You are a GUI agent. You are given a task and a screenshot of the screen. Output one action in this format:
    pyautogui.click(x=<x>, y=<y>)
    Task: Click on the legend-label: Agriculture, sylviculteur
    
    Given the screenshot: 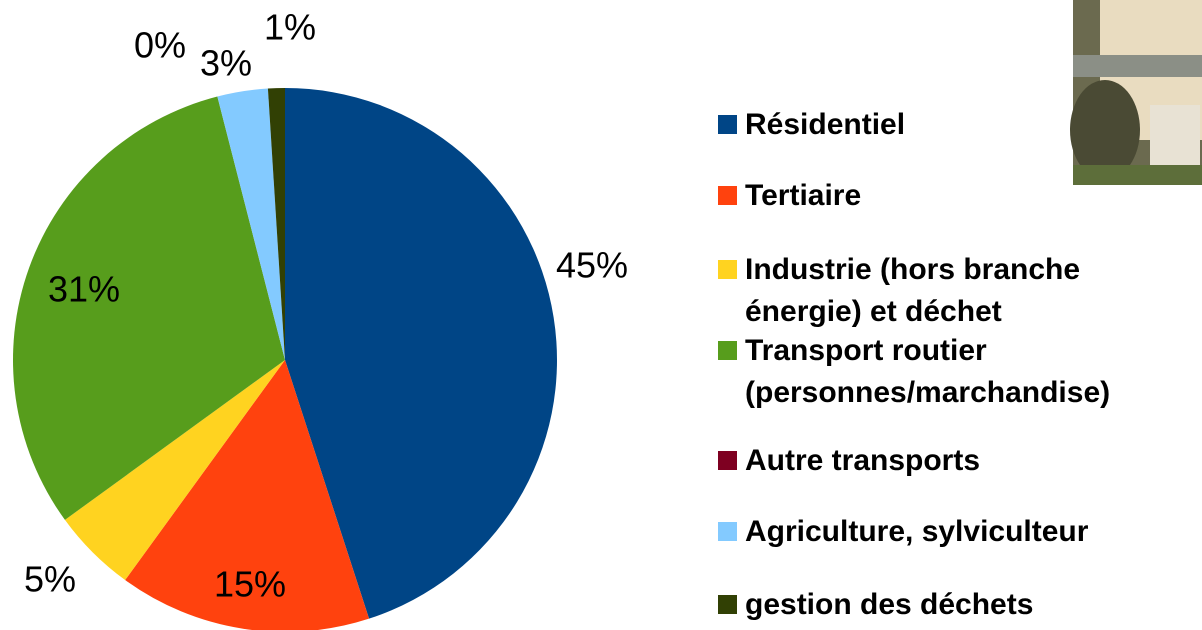 What is the action you would take?
    pyautogui.click(x=917, y=531)
    